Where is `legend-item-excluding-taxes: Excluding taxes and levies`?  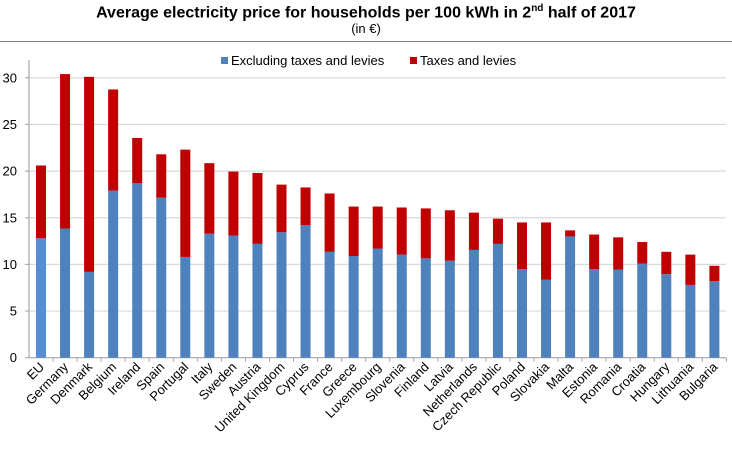 legend-item-excluding-taxes: Excluding taxes and levies is located at coordinates (302, 60).